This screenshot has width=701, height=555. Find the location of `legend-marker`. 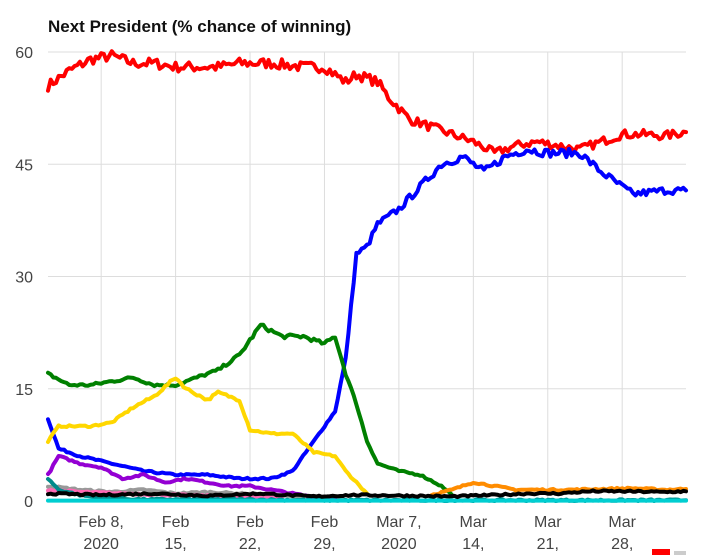

legend-marker is located at coordinates (669, 552).